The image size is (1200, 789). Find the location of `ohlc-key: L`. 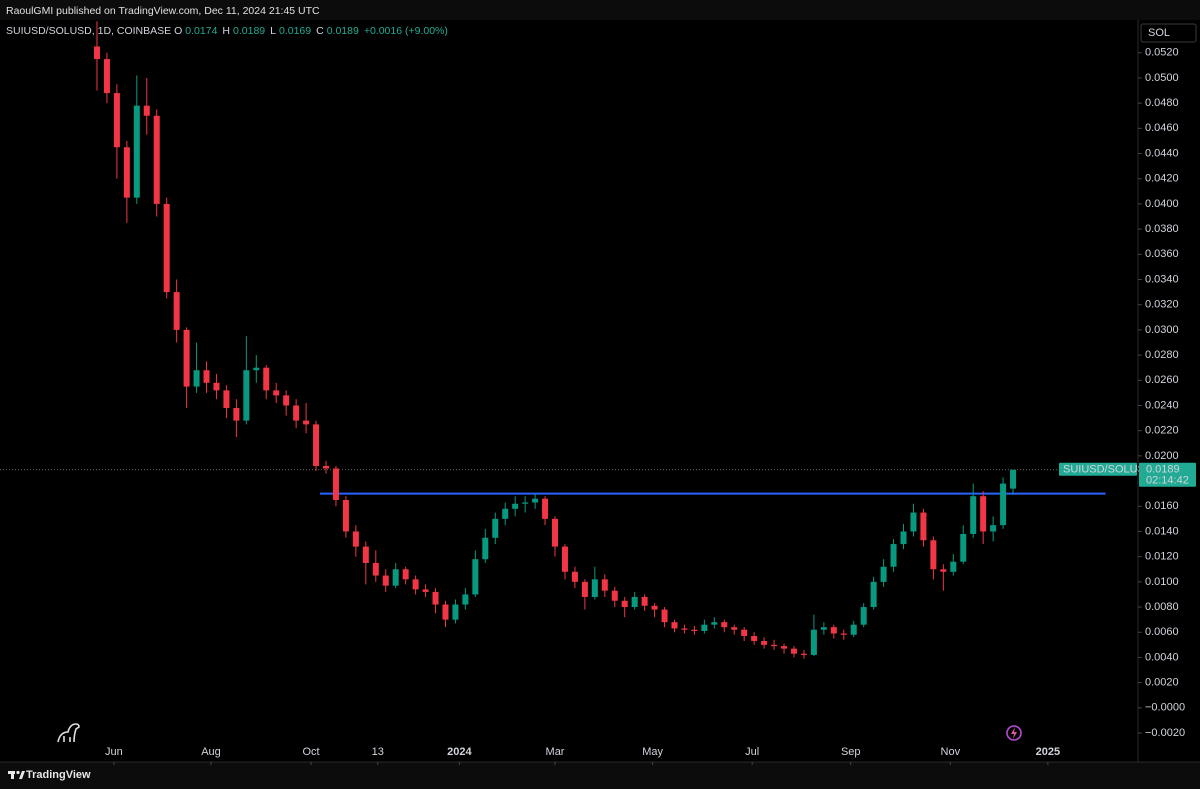

ohlc-key: L is located at coordinates (273, 31).